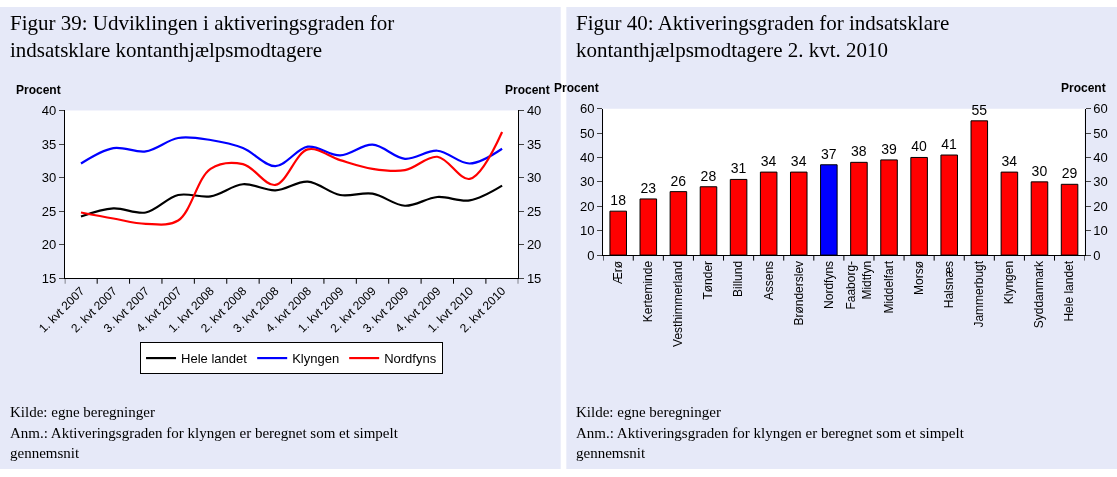 The height and width of the screenshot is (477, 1117). What do you see at coordinates (678, 180) in the screenshot?
I see `data-label: 26` at bounding box center [678, 180].